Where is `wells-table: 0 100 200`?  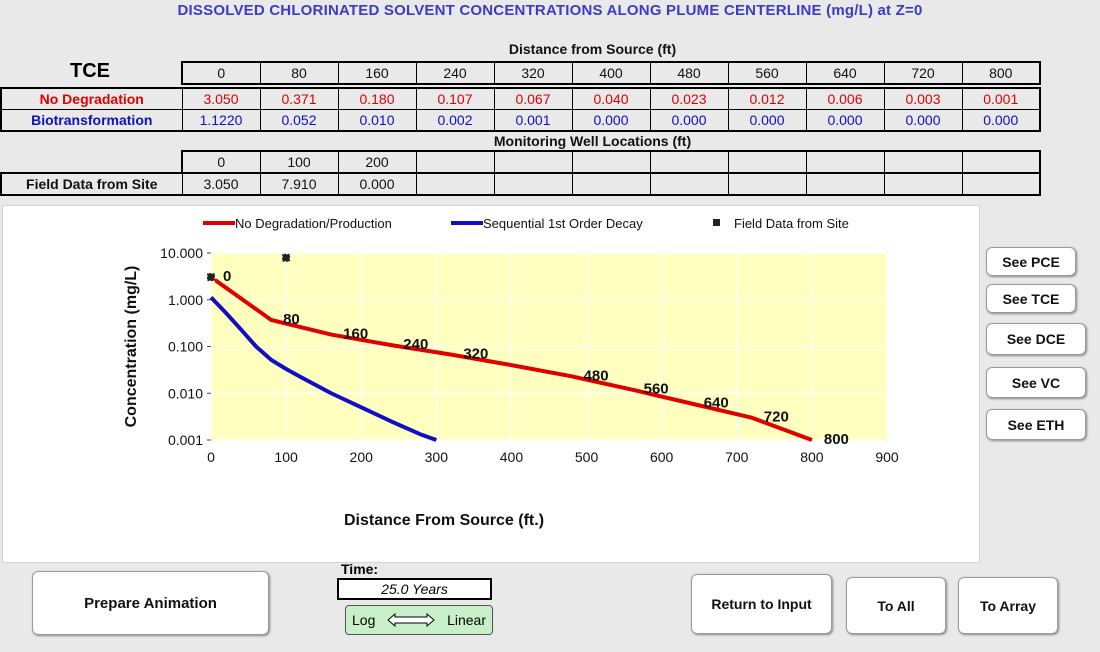
wells-table: 0 100 200 is located at coordinates (611, 162).